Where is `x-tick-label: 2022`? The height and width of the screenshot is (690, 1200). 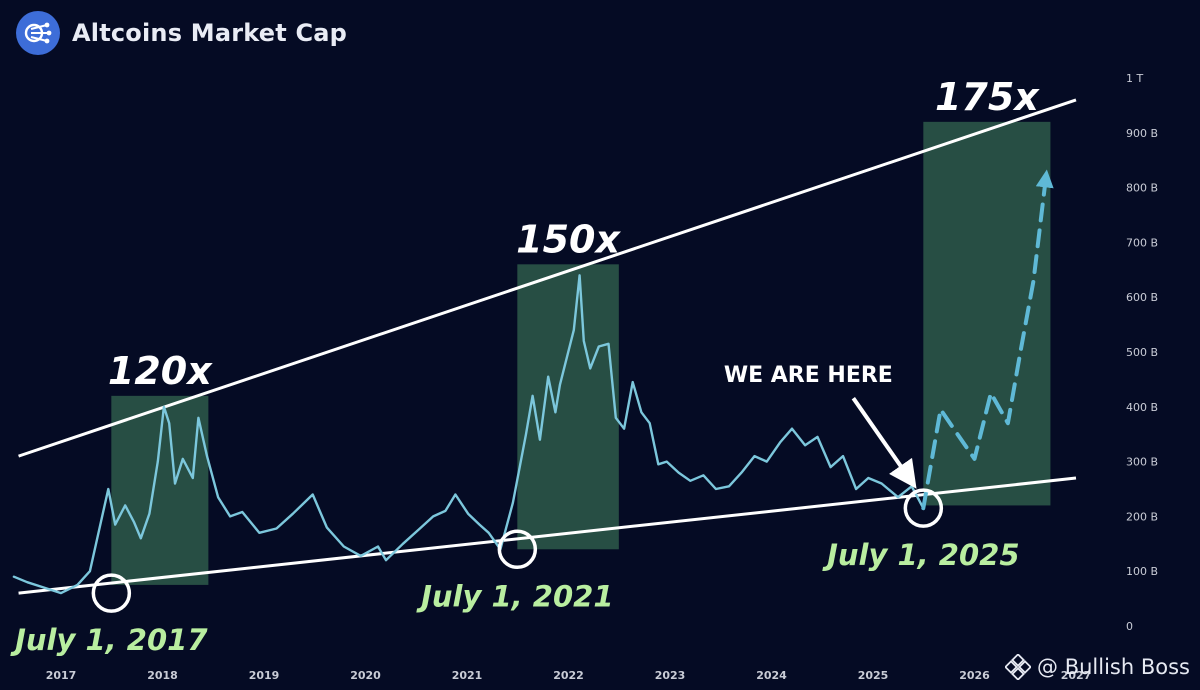 x-tick-label: 2022 is located at coordinates (568, 675).